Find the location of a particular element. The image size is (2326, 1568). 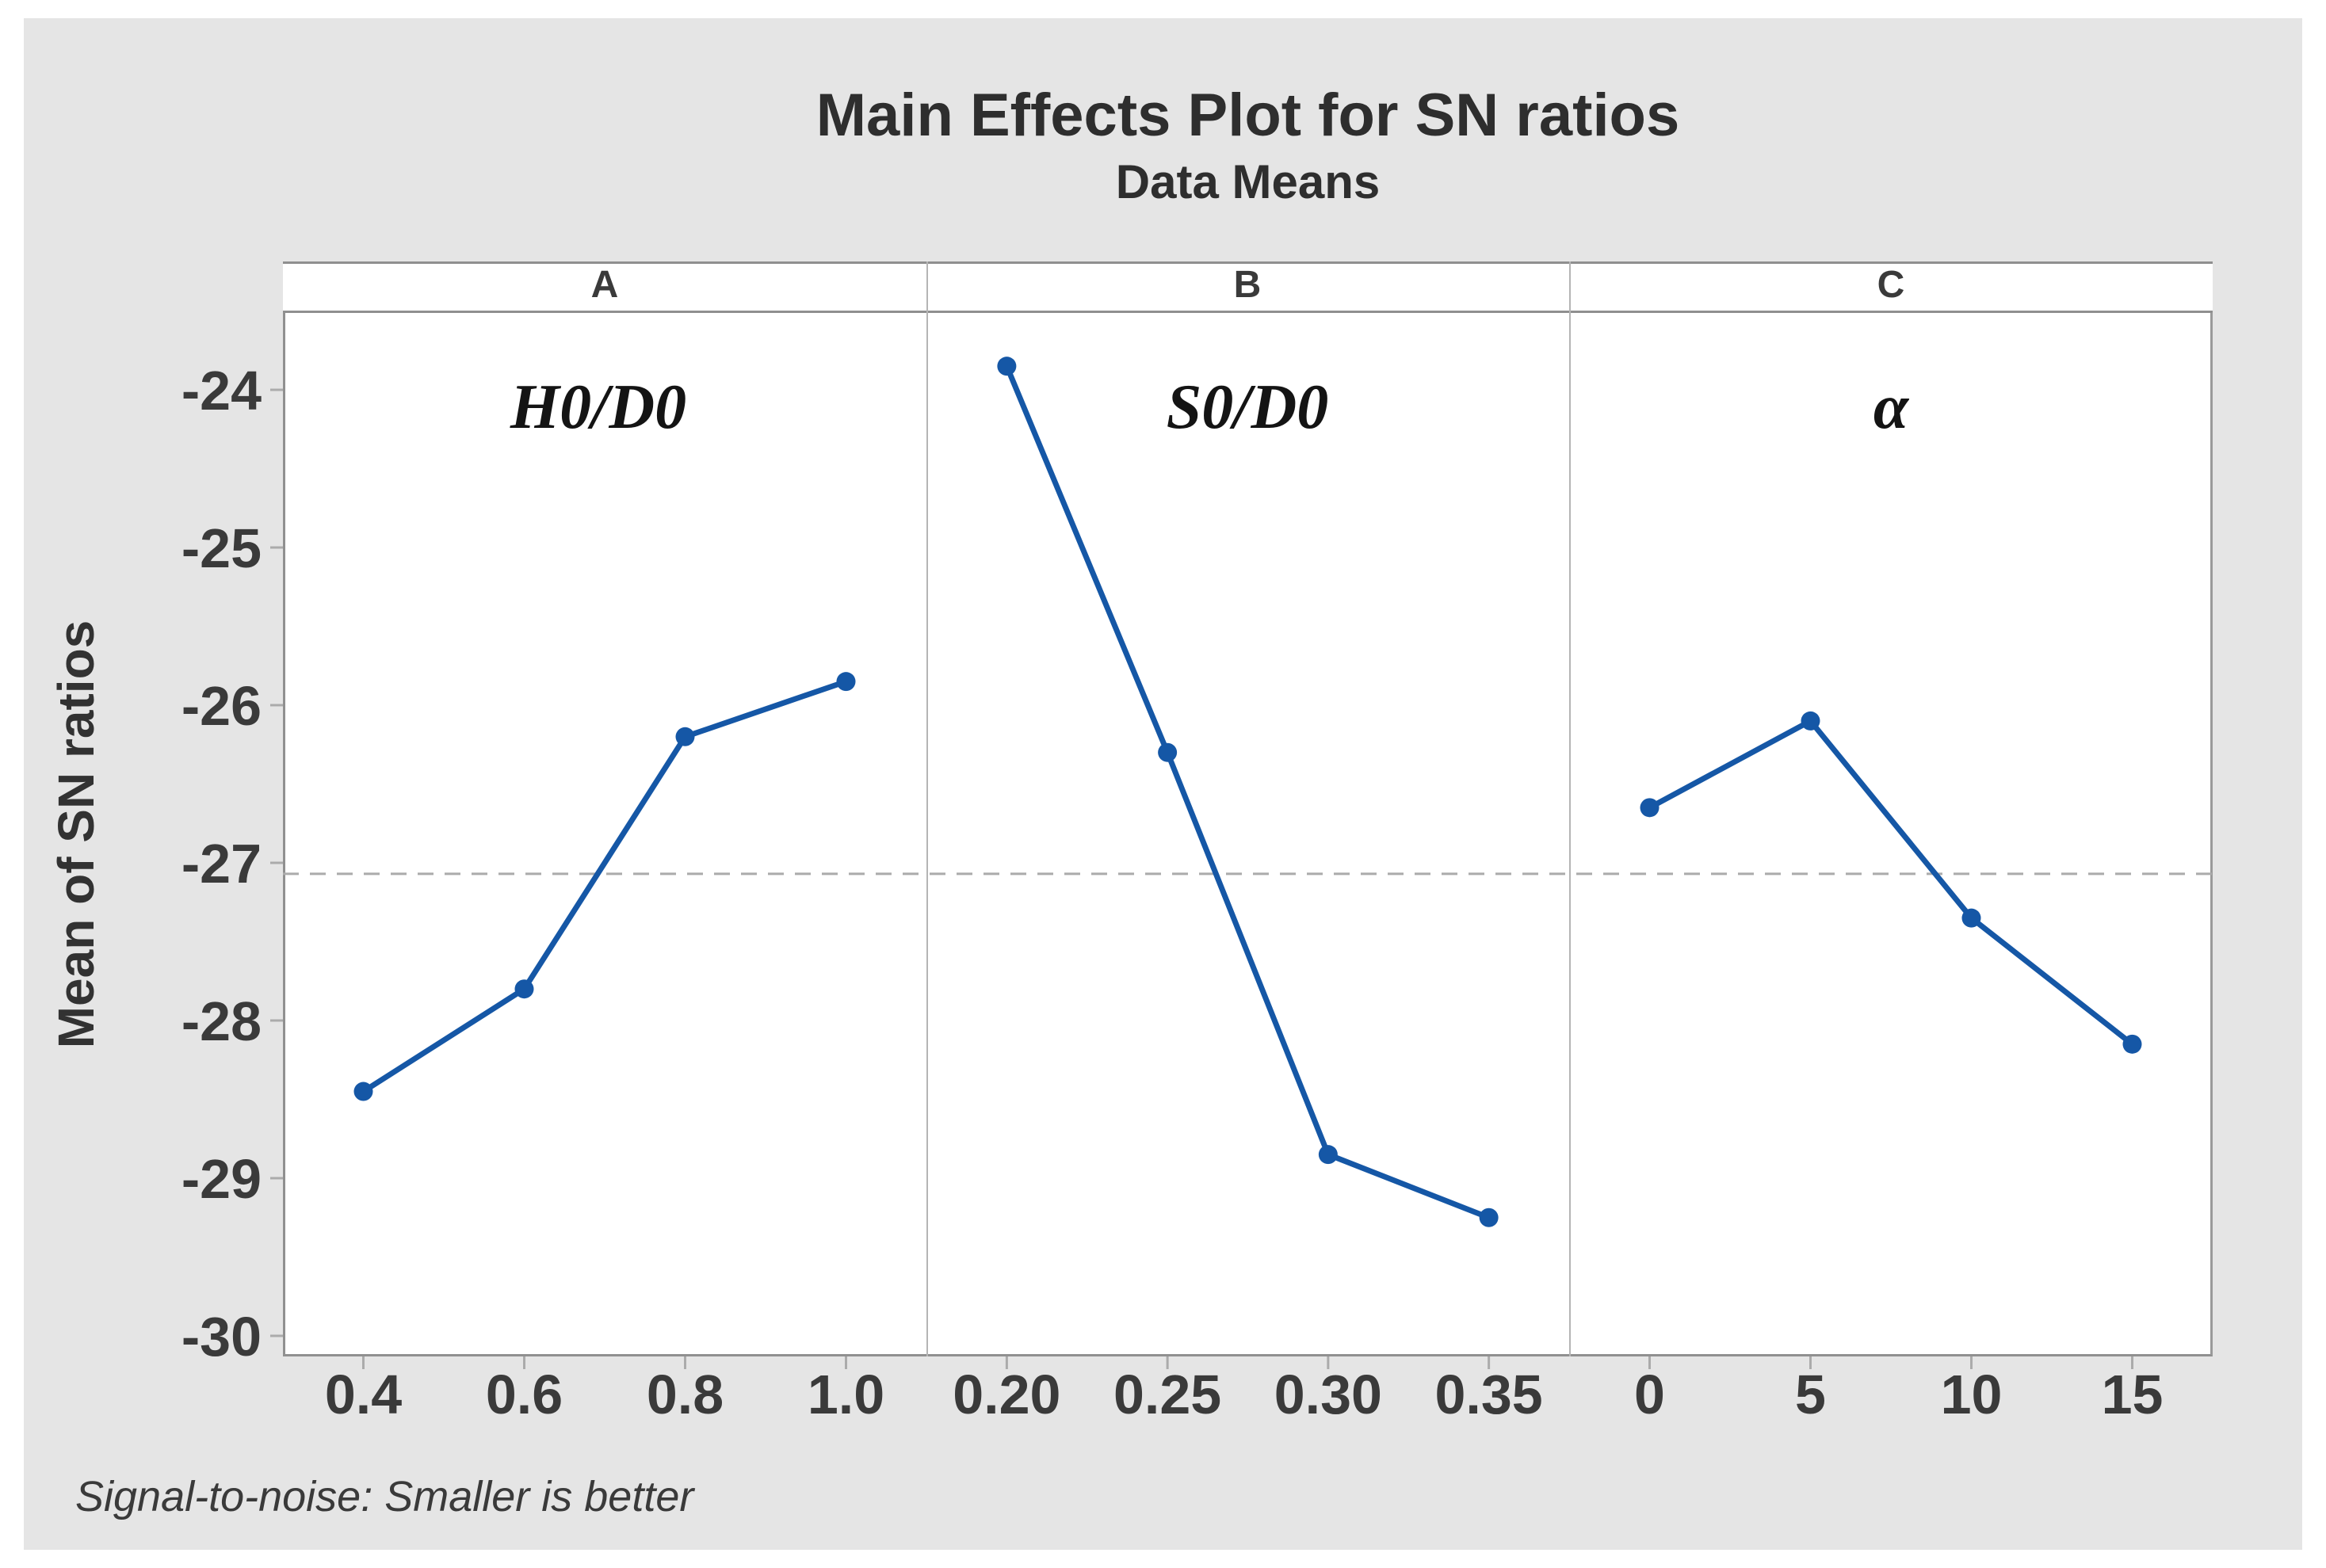

panel-divider-ab is located at coordinates (927, 808).